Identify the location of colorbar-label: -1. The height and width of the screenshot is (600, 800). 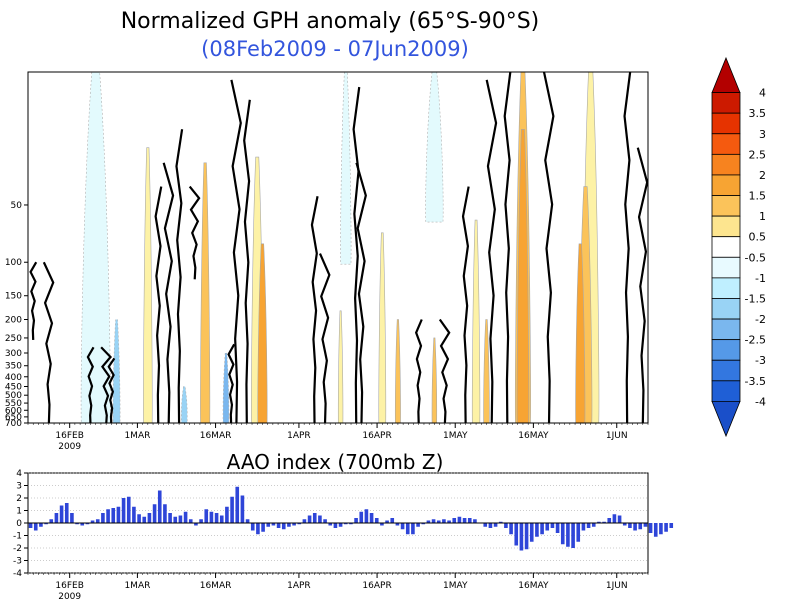
(760, 278).